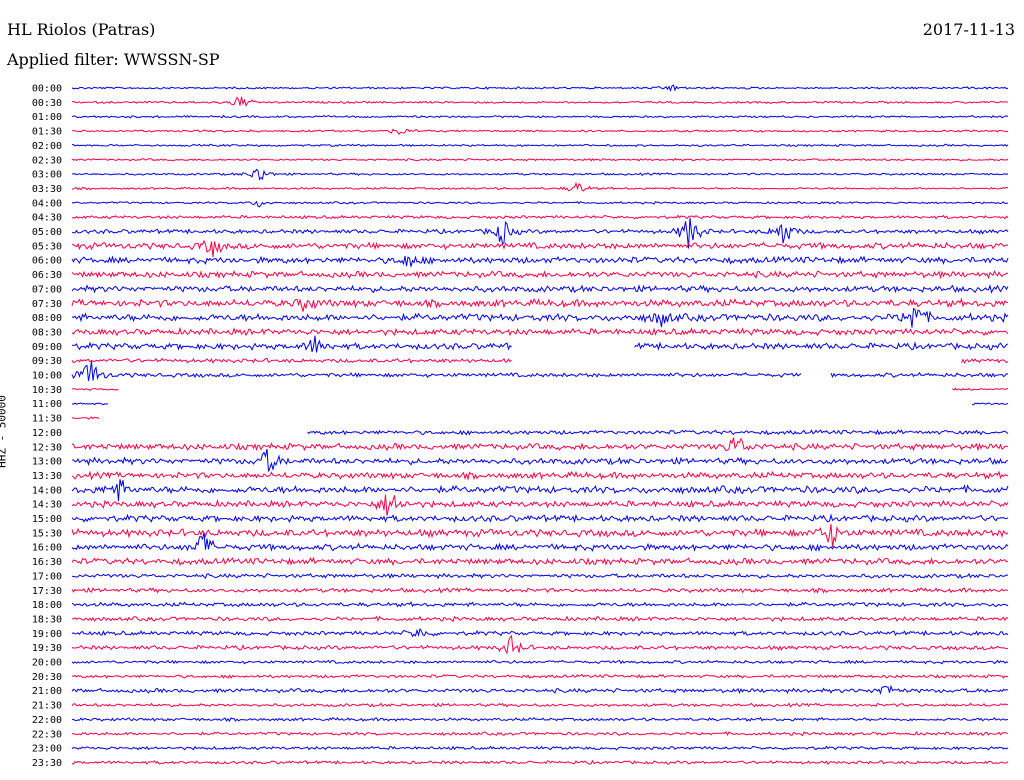 Image resolution: width=1024 pixels, height=780 pixels. What do you see at coordinates (113, 59) in the screenshot?
I see `filter-label: Applied filter: WWSSN-SP` at bounding box center [113, 59].